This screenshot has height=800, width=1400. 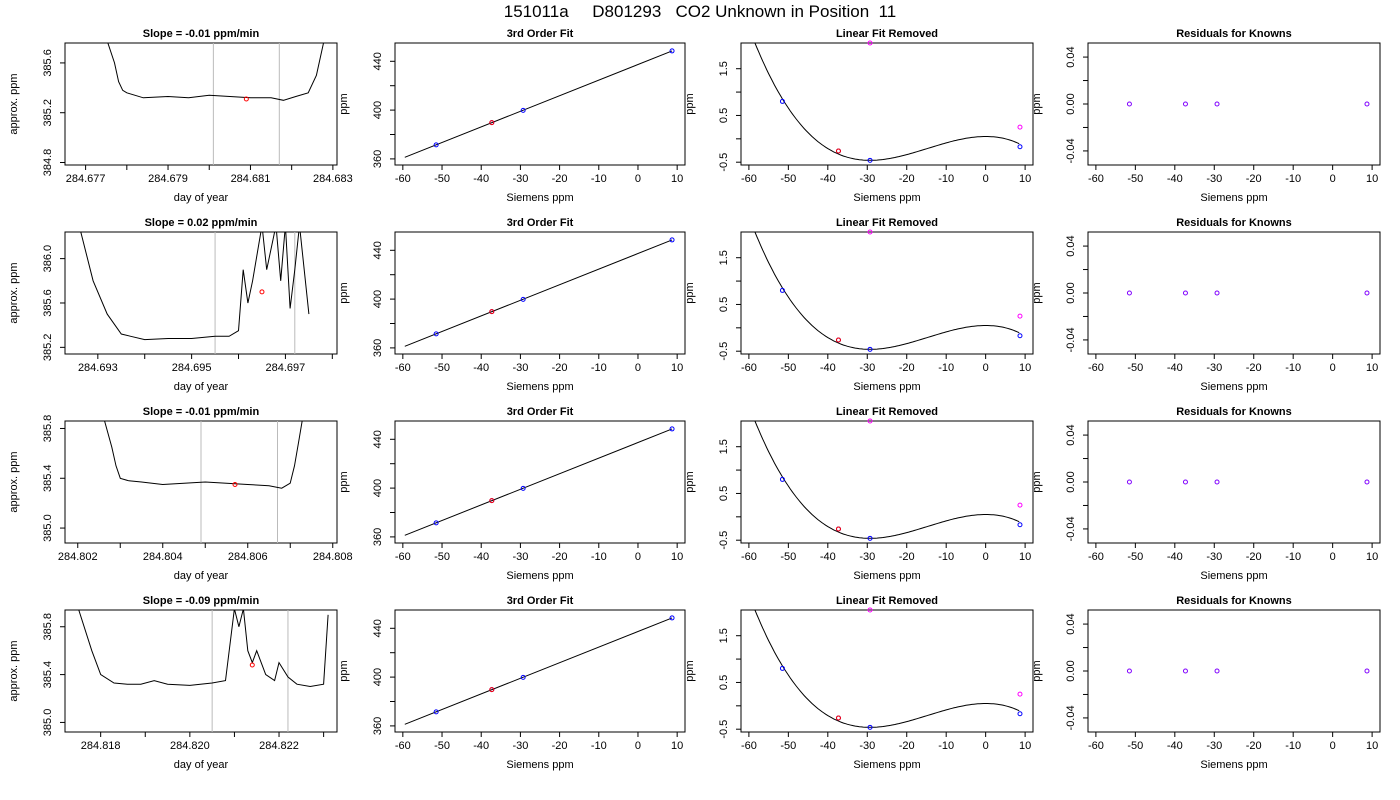 I want to click on x-tick-label: 284.806, so click(x=248, y=557).